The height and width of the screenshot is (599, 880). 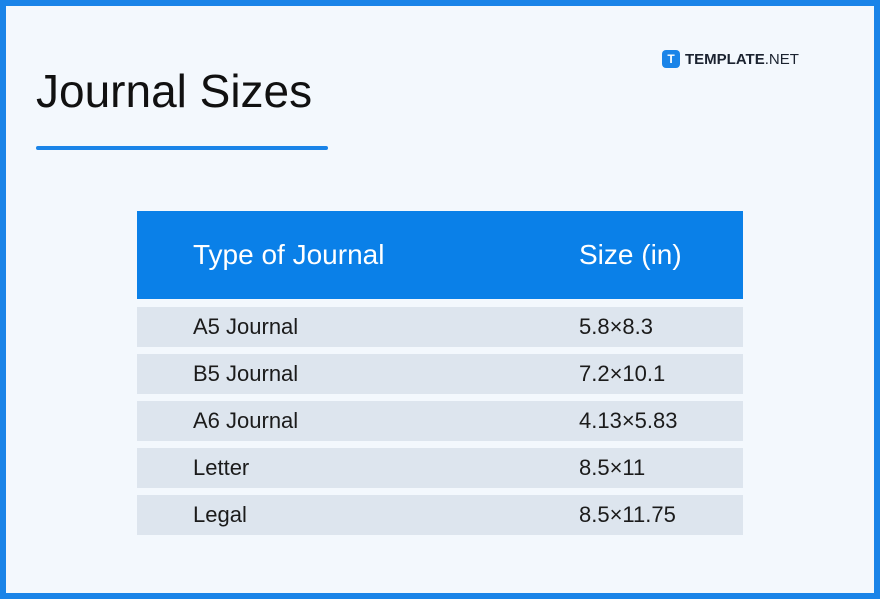 What do you see at coordinates (612, 467) in the screenshot?
I see `table-cell: 8.5×11` at bounding box center [612, 467].